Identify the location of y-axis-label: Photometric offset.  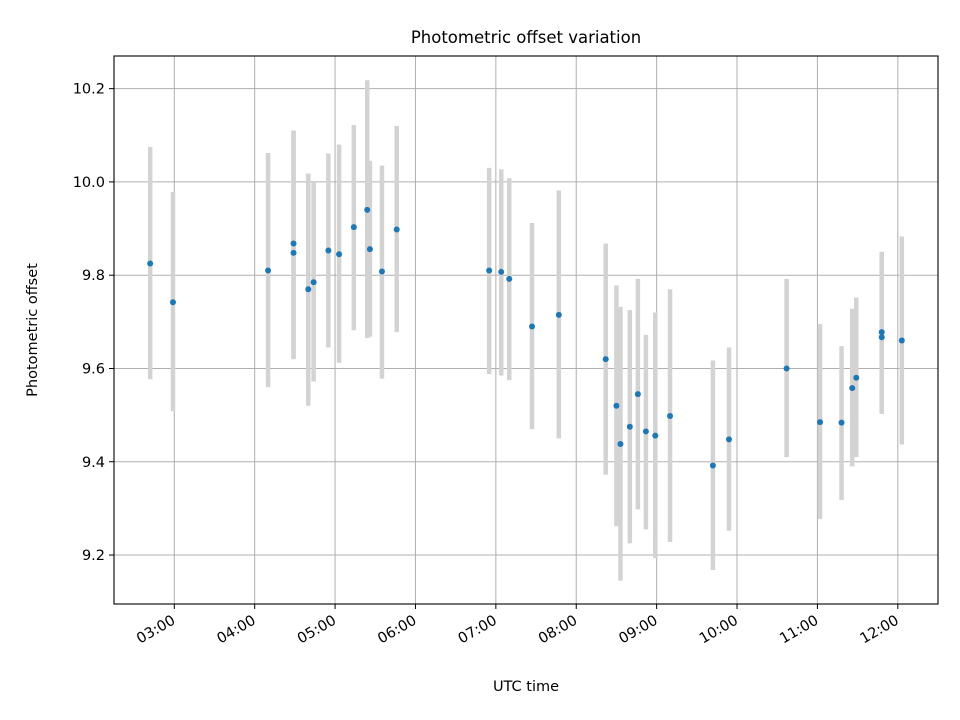
(33, 330).